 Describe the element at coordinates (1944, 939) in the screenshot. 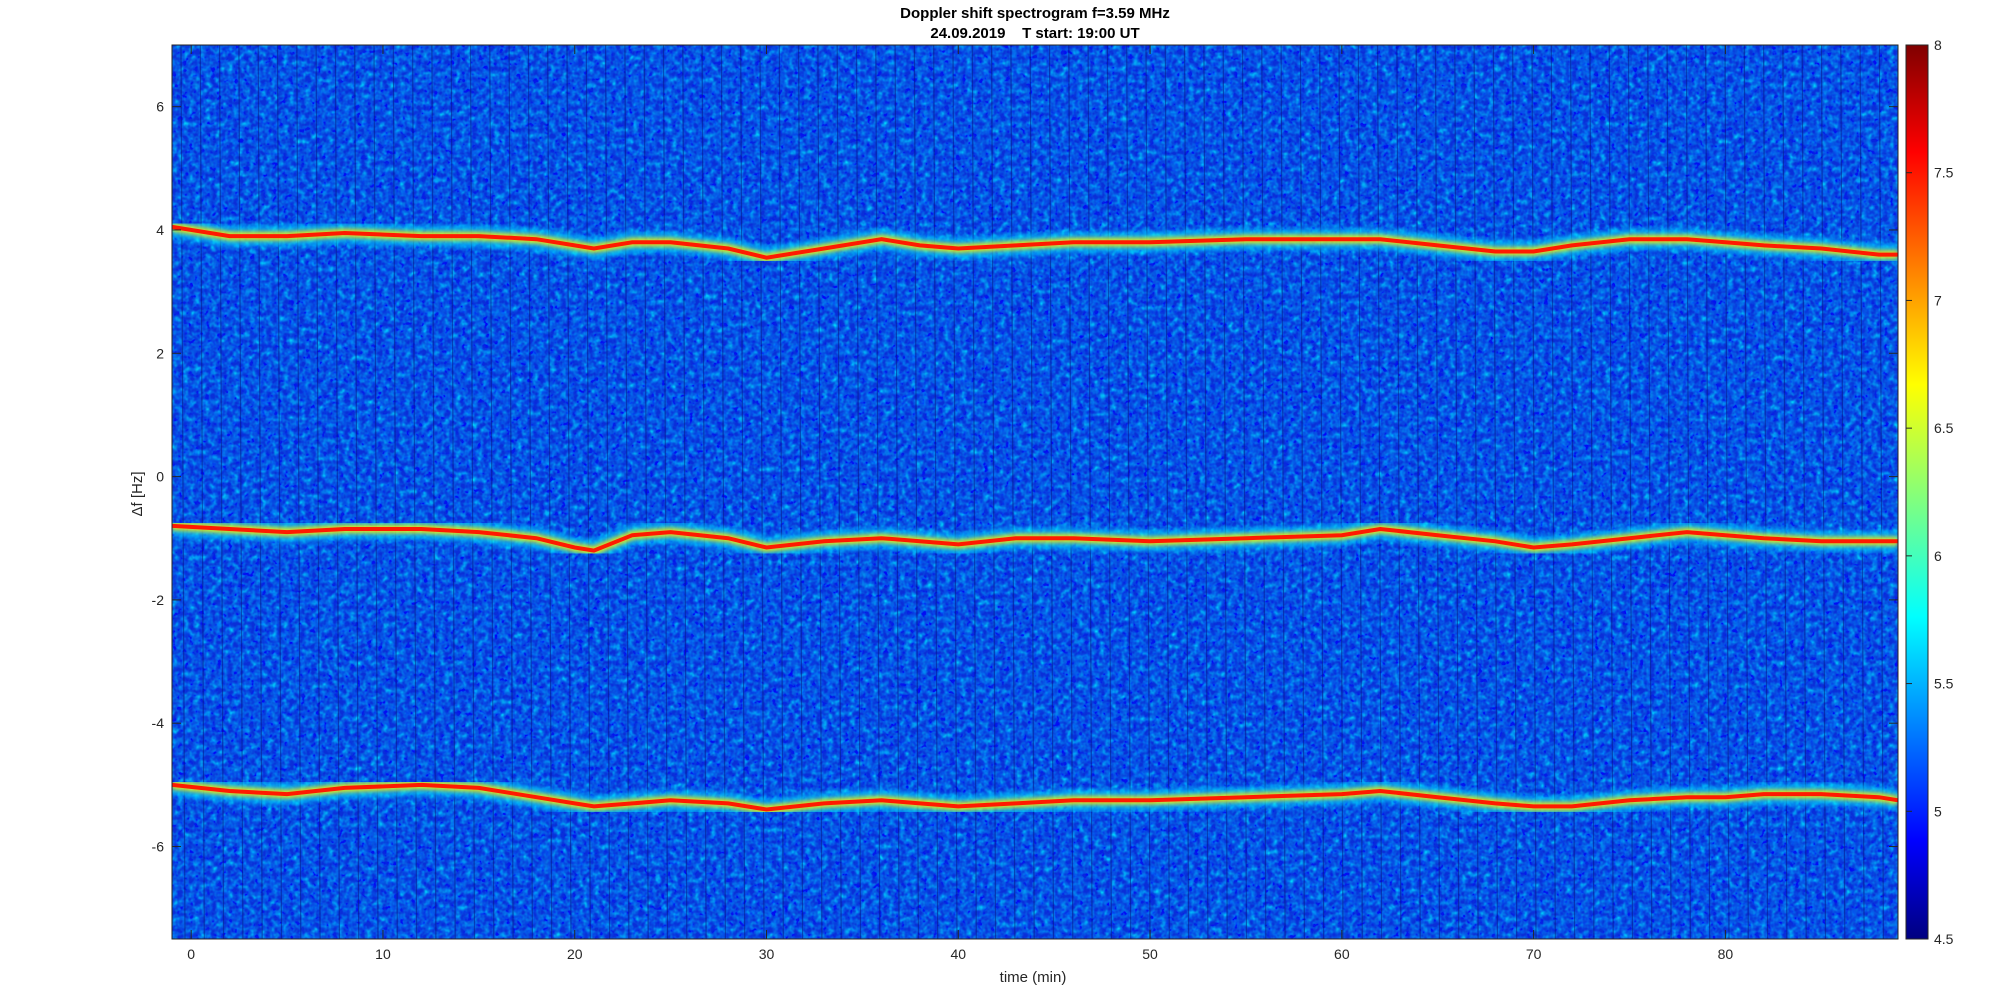

I see `colorbar-tick-label: 4.5` at that location.